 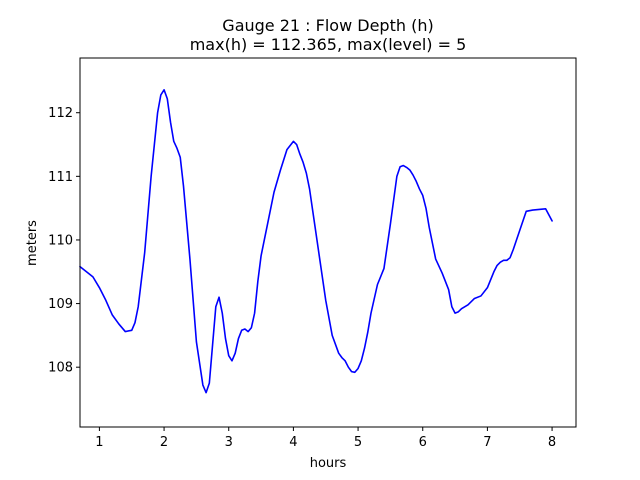 What do you see at coordinates (293, 442) in the screenshot?
I see `x-tick-label: 4` at bounding box center [293, 442].